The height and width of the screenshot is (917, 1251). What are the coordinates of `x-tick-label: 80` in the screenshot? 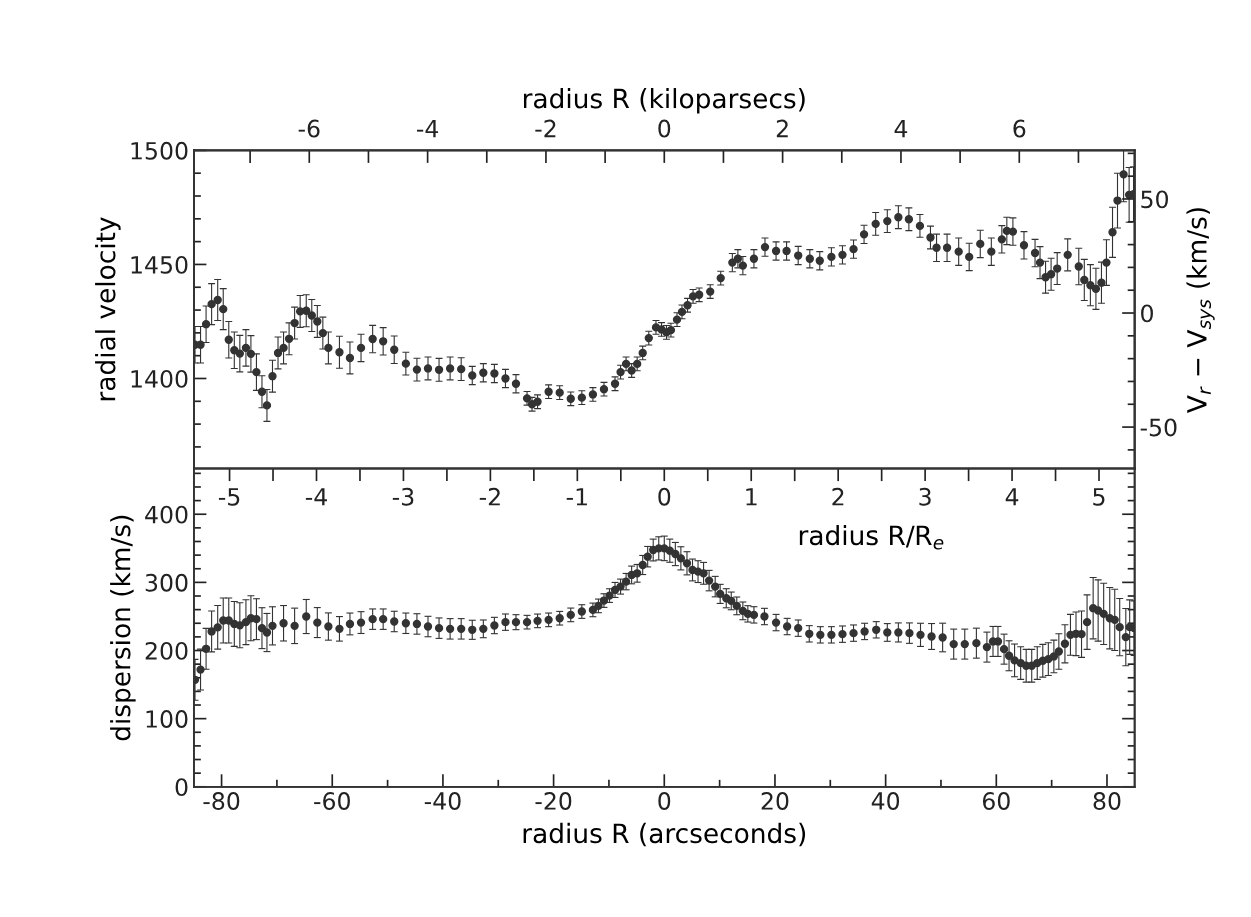 It's located at (1107, 801).